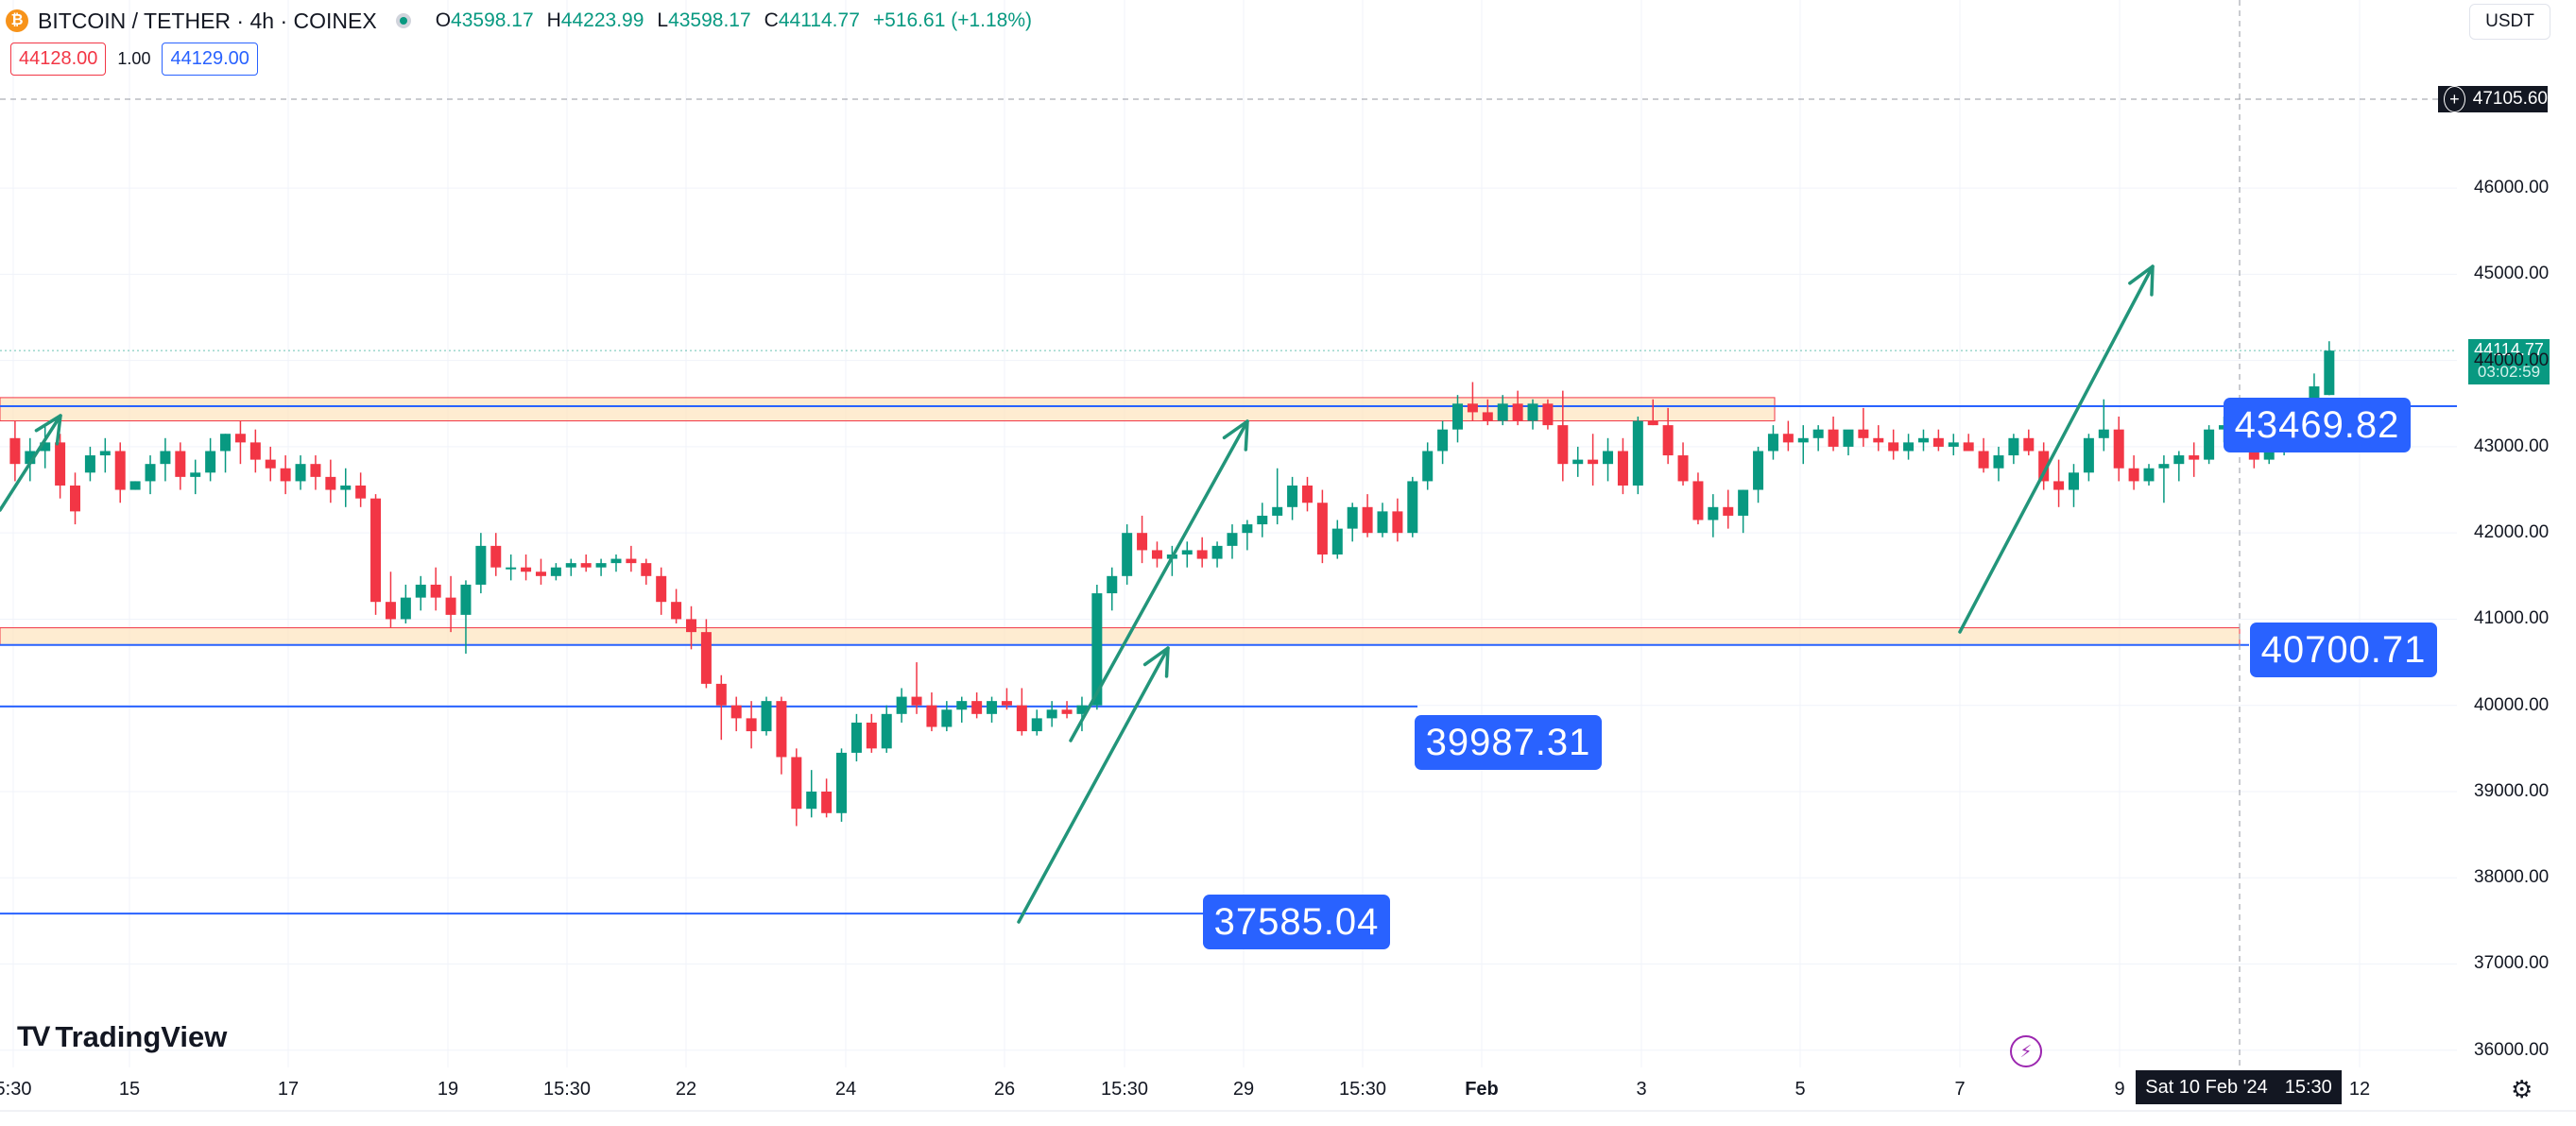 The height and width of the screenshot is (1126, 2576). I want to click on sell-price-button: 44128.00, so click(58, 59).